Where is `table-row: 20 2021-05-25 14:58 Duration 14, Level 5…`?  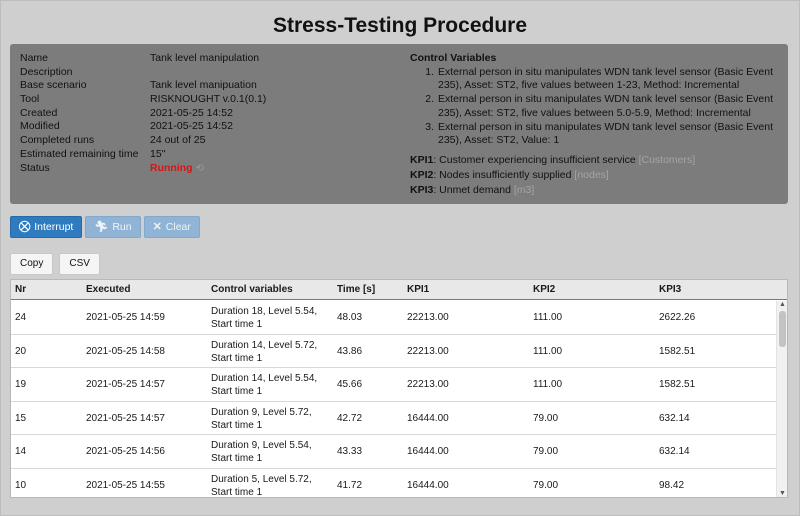
table-row: 20 2021-05-25 14:58 Duration 14, Level 5… is located at coordinates (394, 351).